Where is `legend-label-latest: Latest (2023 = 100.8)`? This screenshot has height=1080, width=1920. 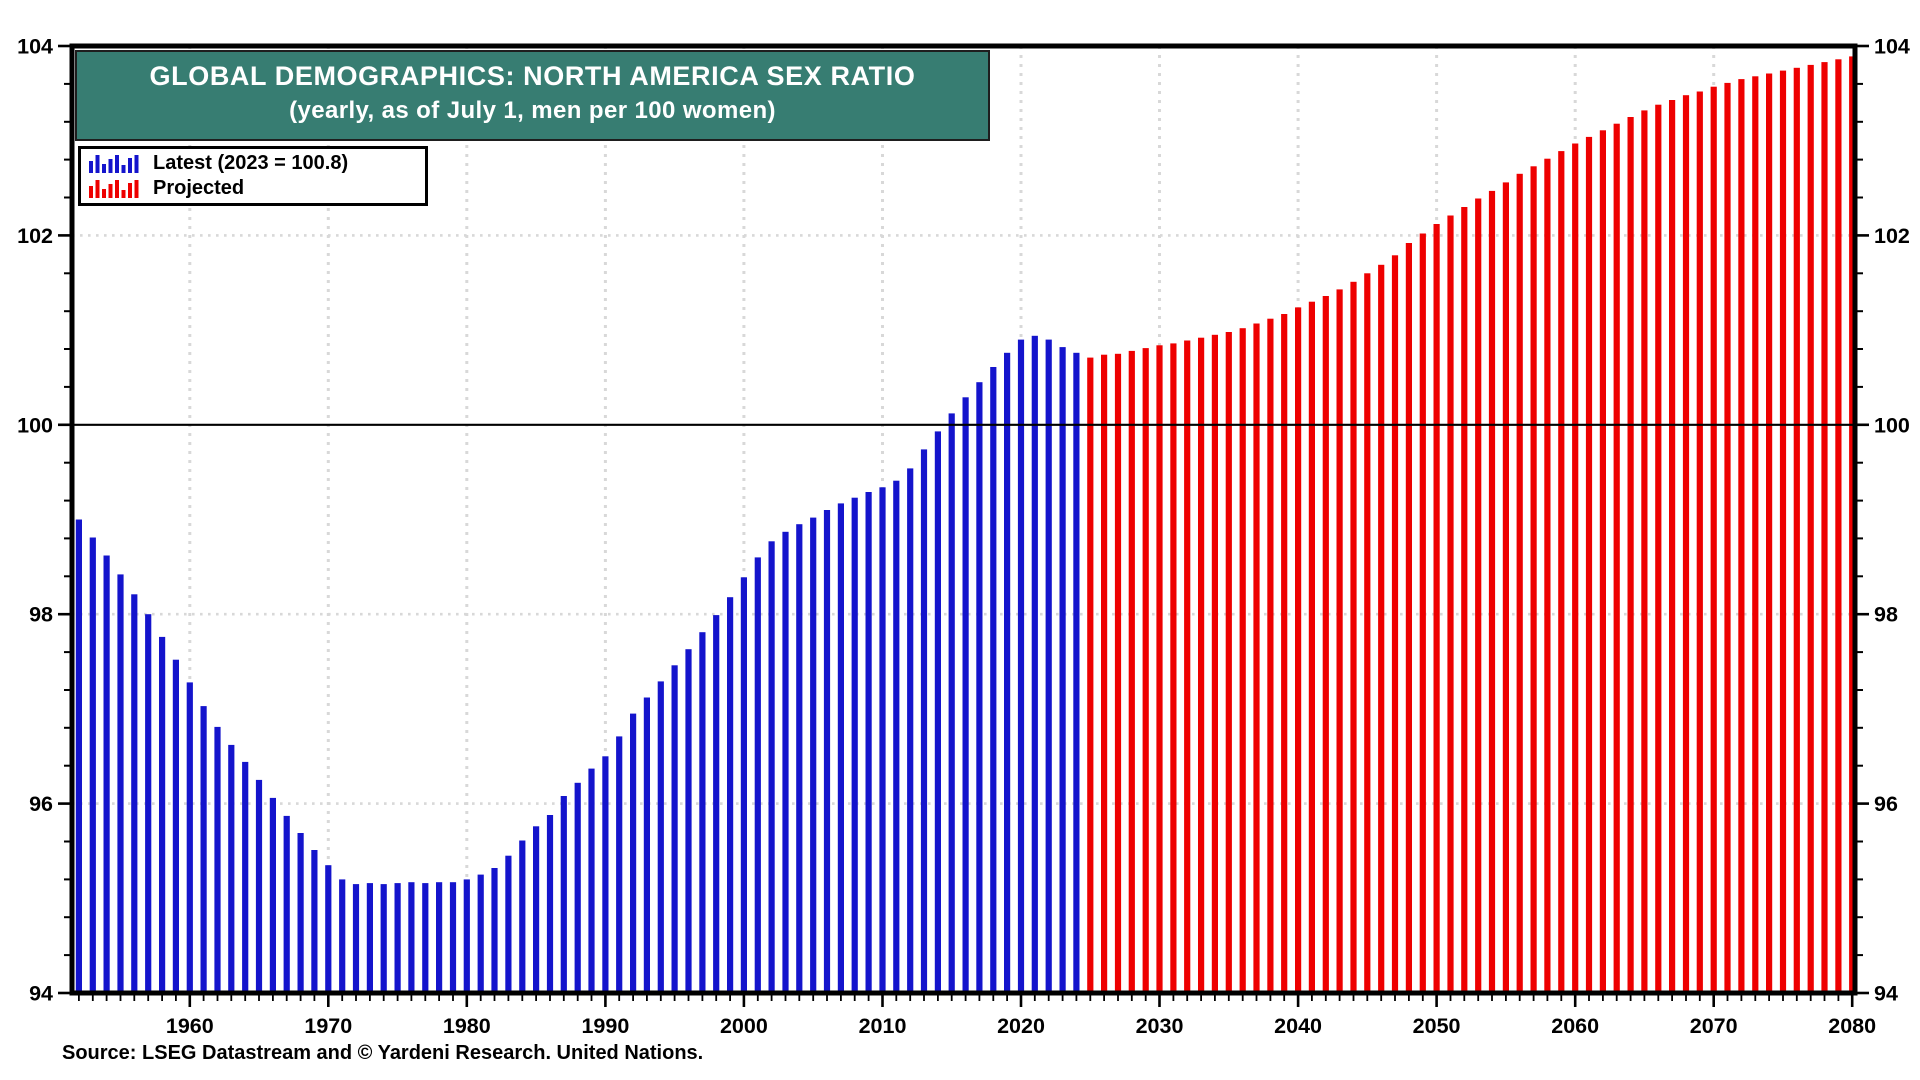
legend-label-latest: Latest (2023 = 100.8) is located at coordinates (251, 163).